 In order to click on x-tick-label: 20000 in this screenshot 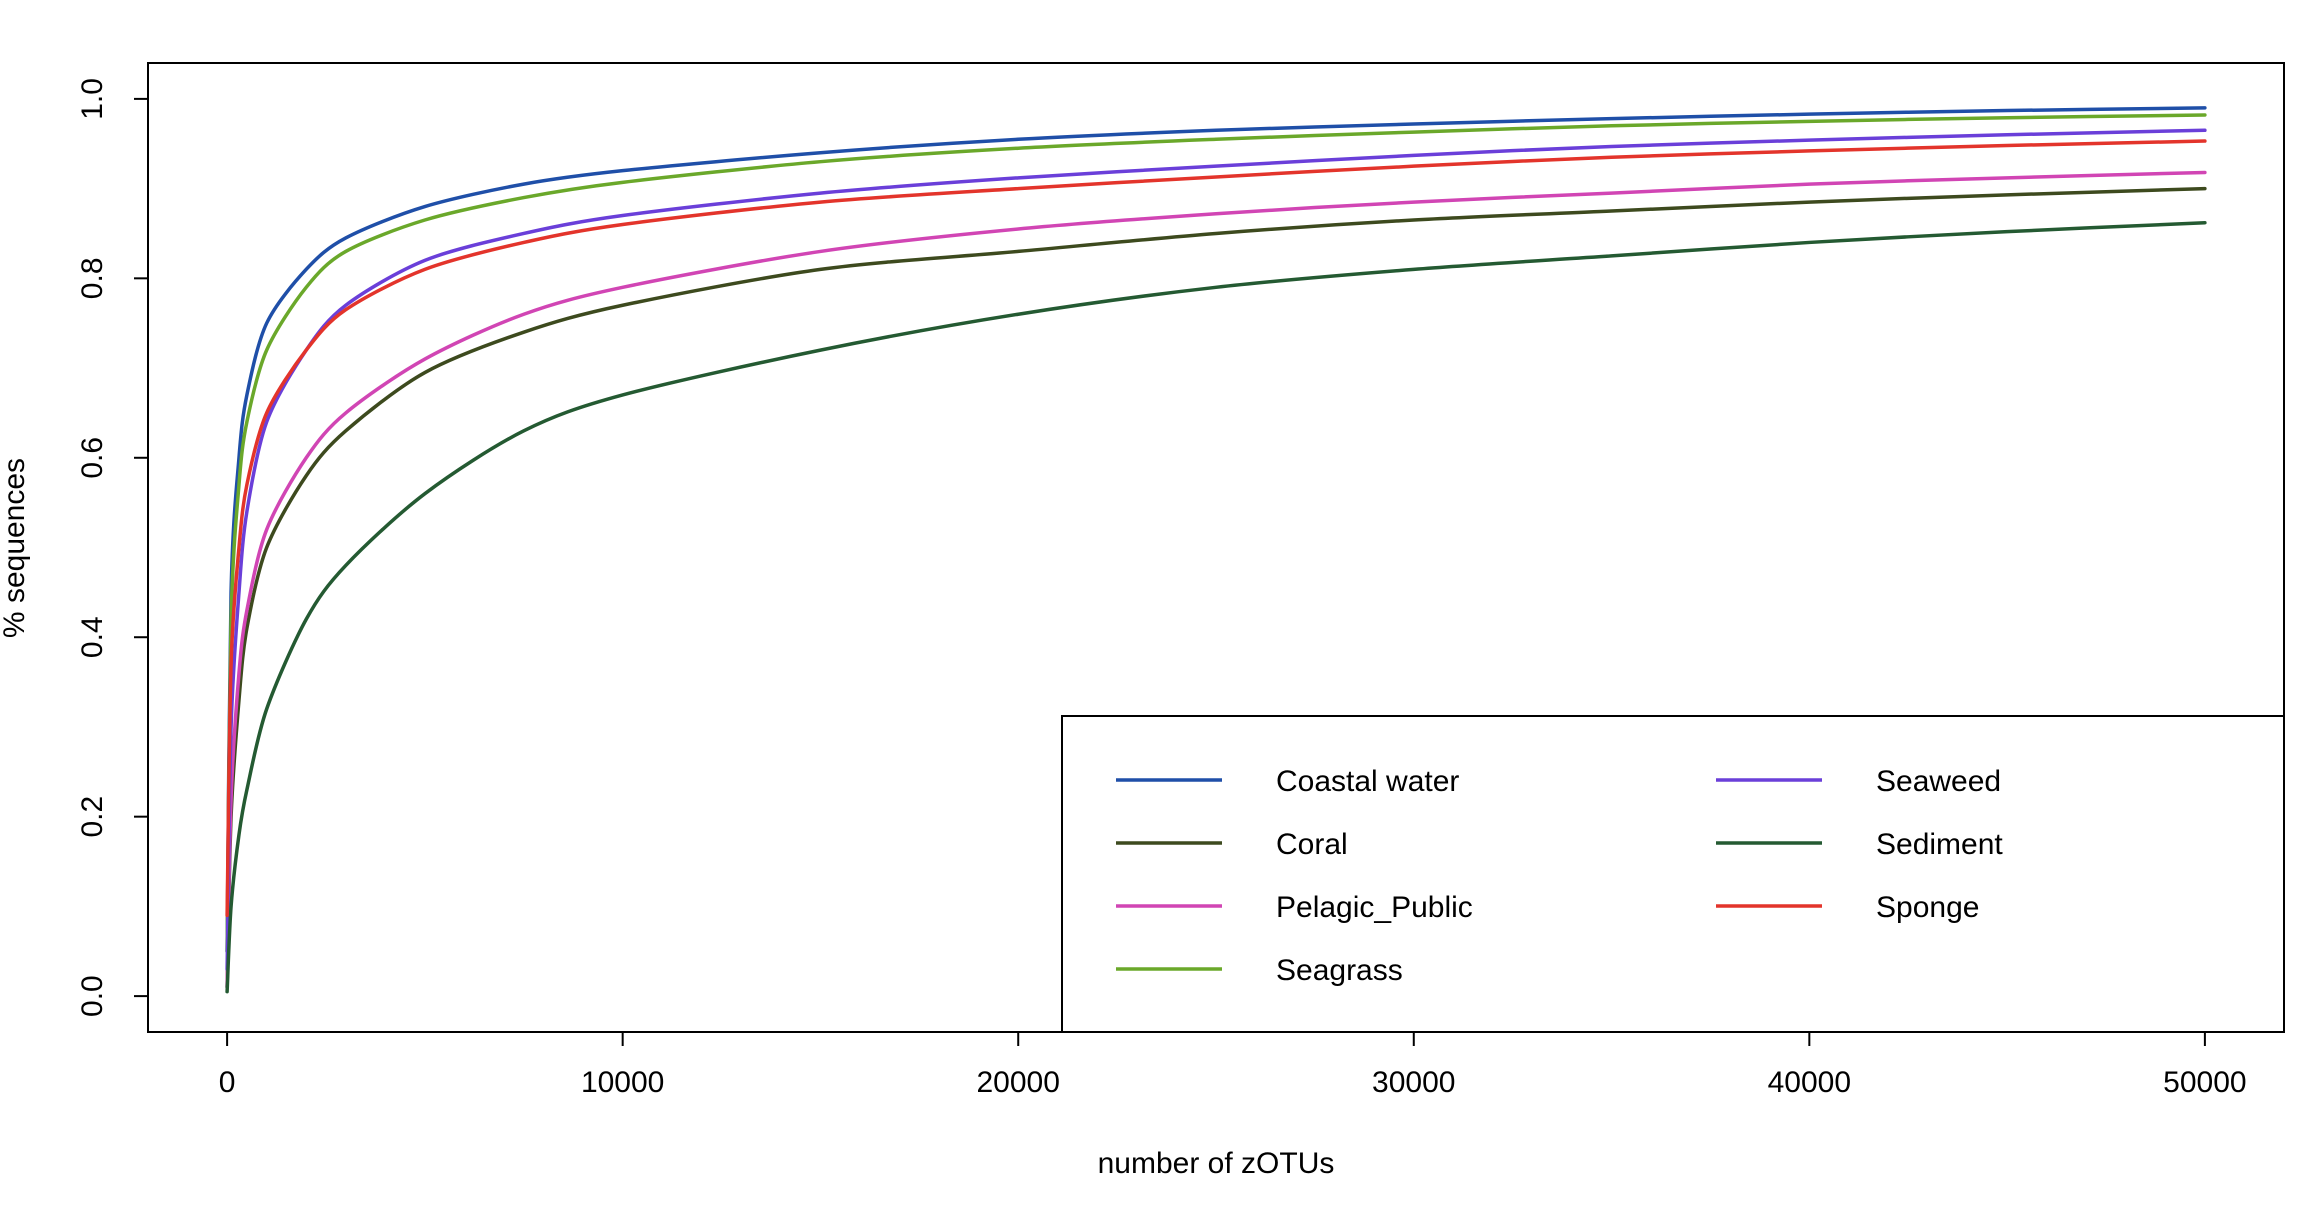, I will do `click(1018, 1082)`.